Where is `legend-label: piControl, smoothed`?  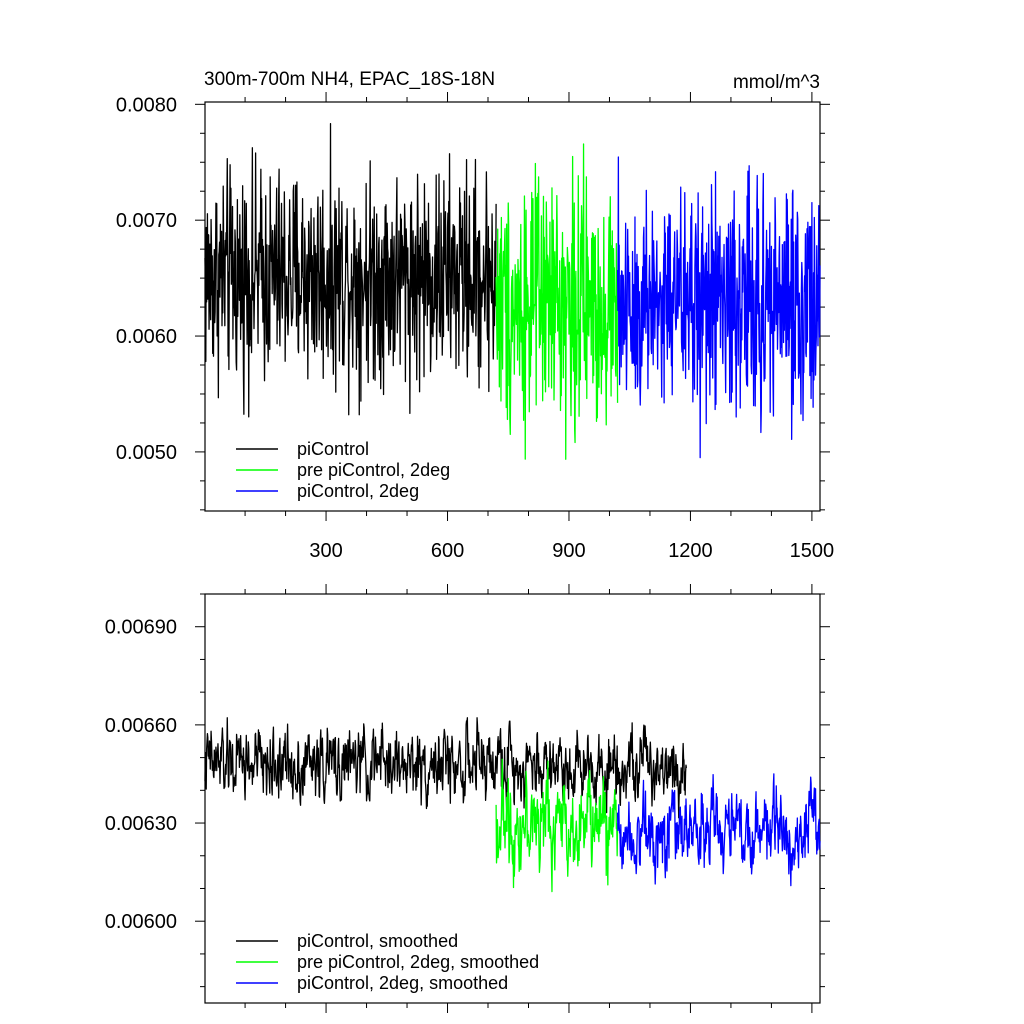 legend-label: piControl, smoothed is located at coordinates (377, 941).